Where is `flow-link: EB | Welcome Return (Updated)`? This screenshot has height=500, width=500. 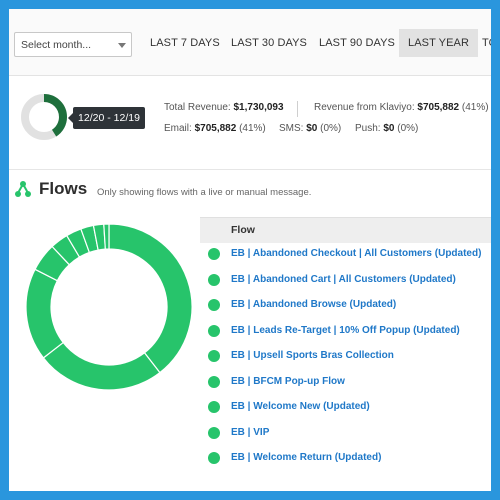 flow-link: EB | Welcome Return (Updated) is located at coordinates (306, 457).